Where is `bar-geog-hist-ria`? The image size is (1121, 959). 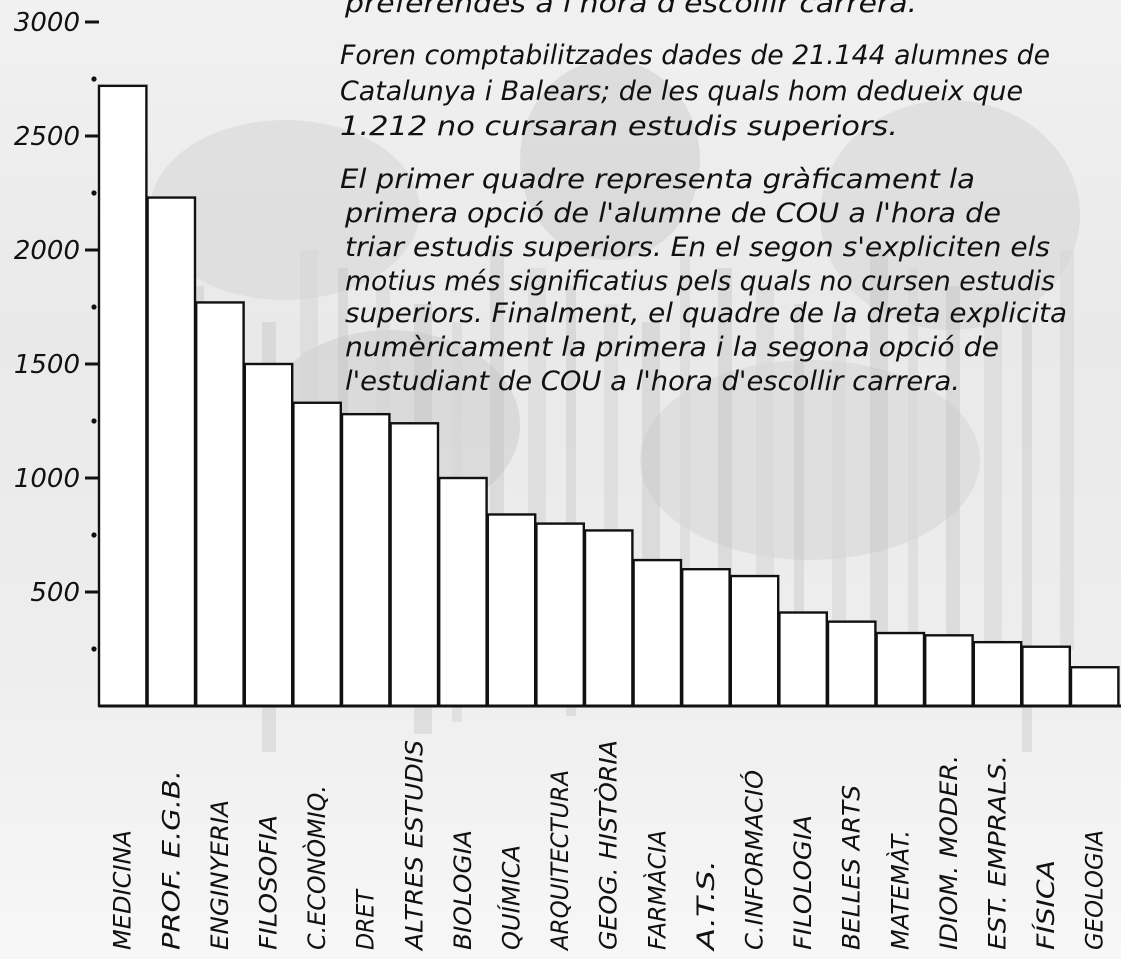
bar-geog-hist-ria is located at coordinates (608, 618).